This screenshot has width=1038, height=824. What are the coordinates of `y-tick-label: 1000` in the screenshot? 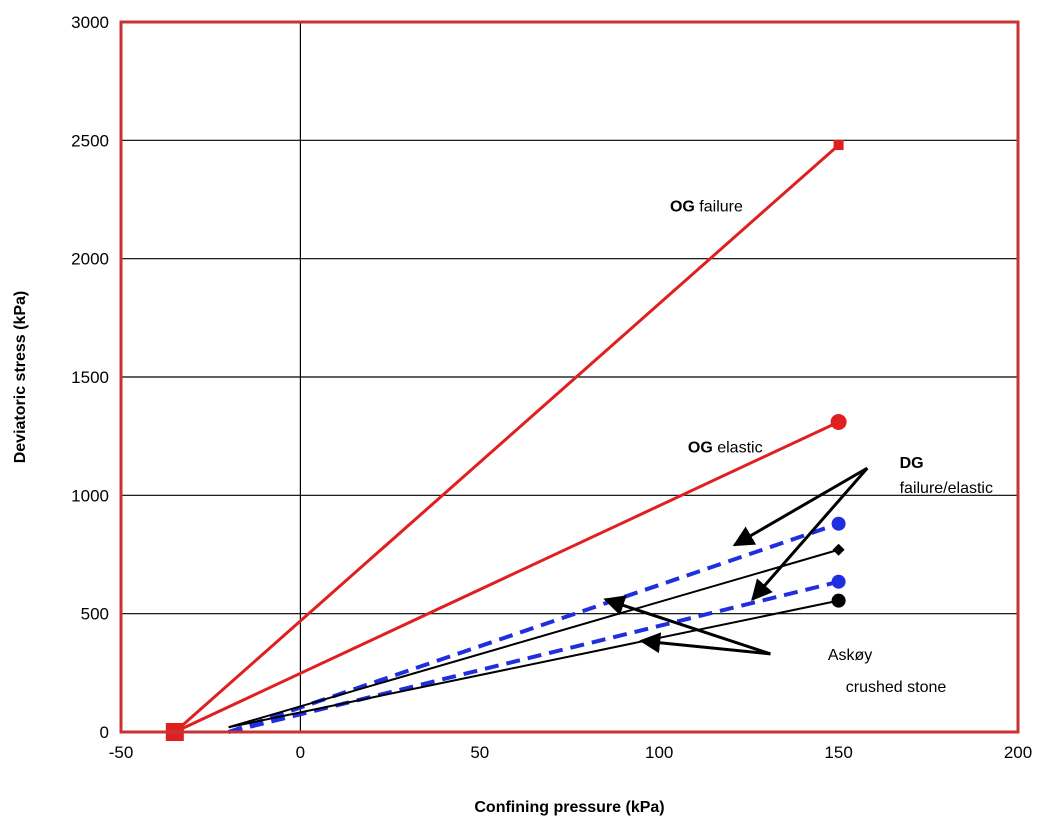 It's located at (90, 495).